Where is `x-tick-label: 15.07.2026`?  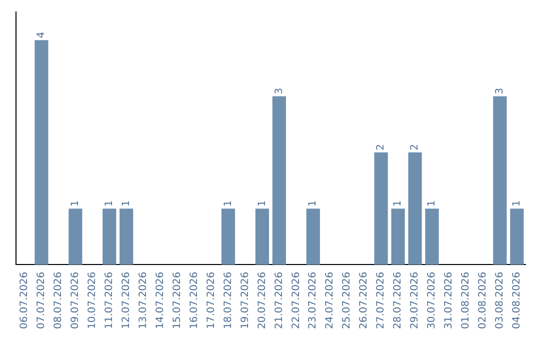 x-tick-label: 15.07.2026 is located at coordinates (177, 301).